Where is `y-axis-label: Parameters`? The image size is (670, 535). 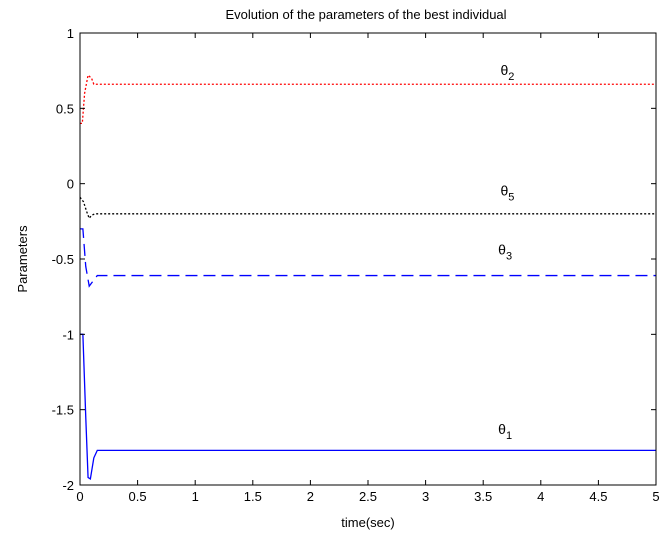 y-axis-label: Parameters is located at coordinates (22, 259).